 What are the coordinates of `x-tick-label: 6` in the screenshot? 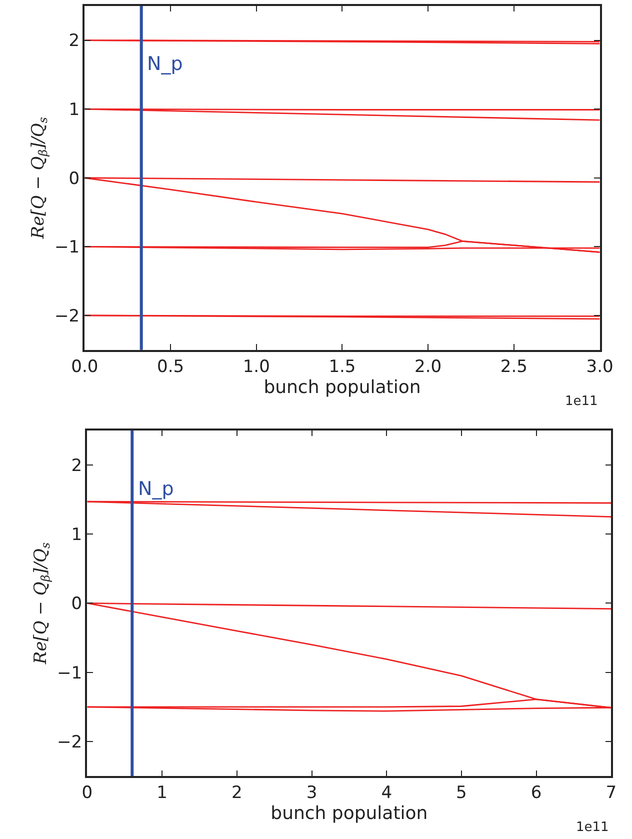 It's located at (536, 793).